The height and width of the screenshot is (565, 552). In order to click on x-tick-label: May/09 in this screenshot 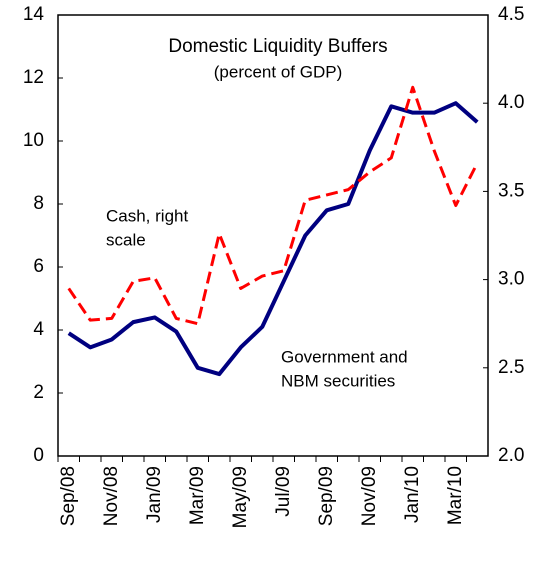, I will do `click(240, 497)`.